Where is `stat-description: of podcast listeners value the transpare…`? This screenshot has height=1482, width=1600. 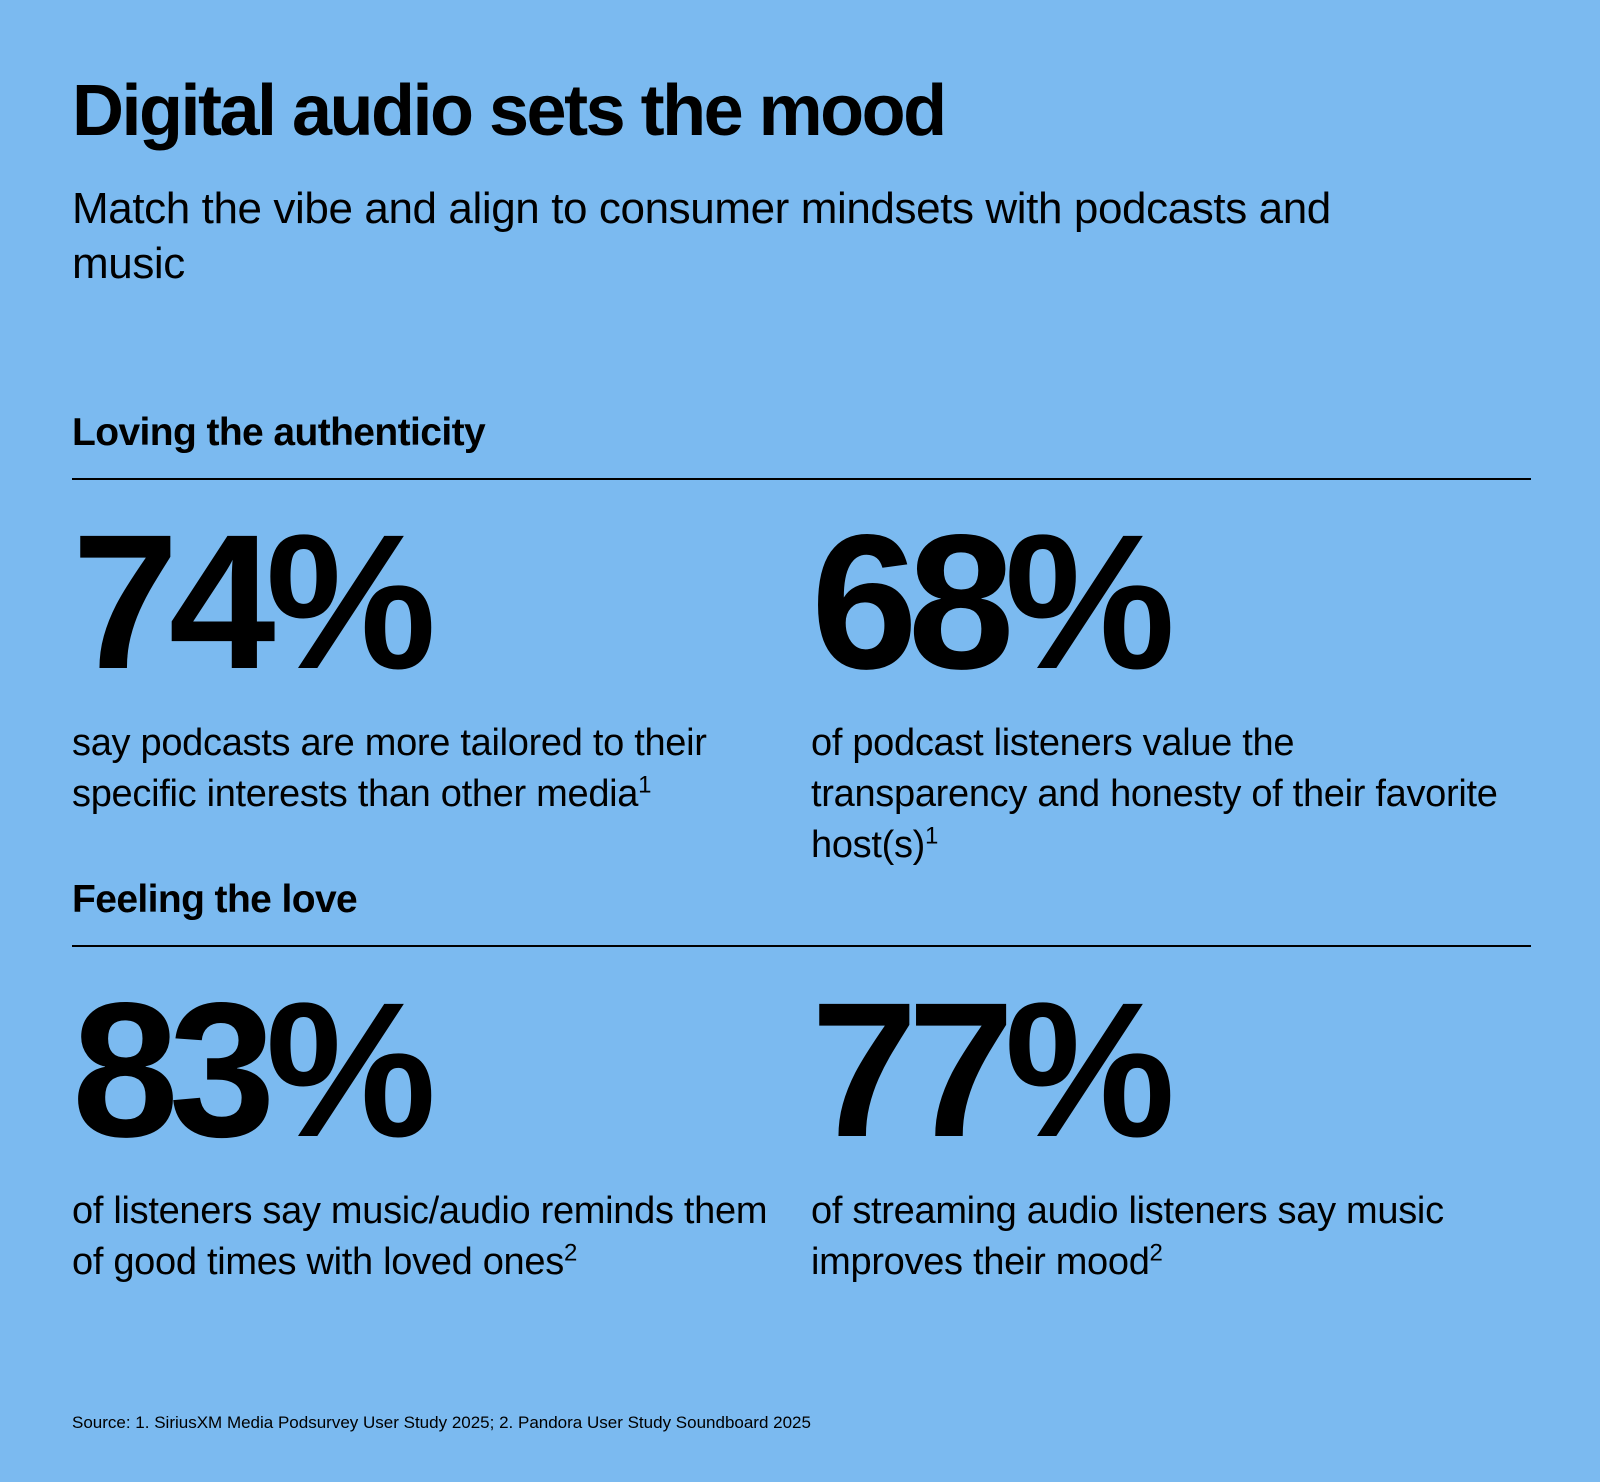
stat-description: of podcast listeners value the transpare… is located at coordinates (1161, 794).